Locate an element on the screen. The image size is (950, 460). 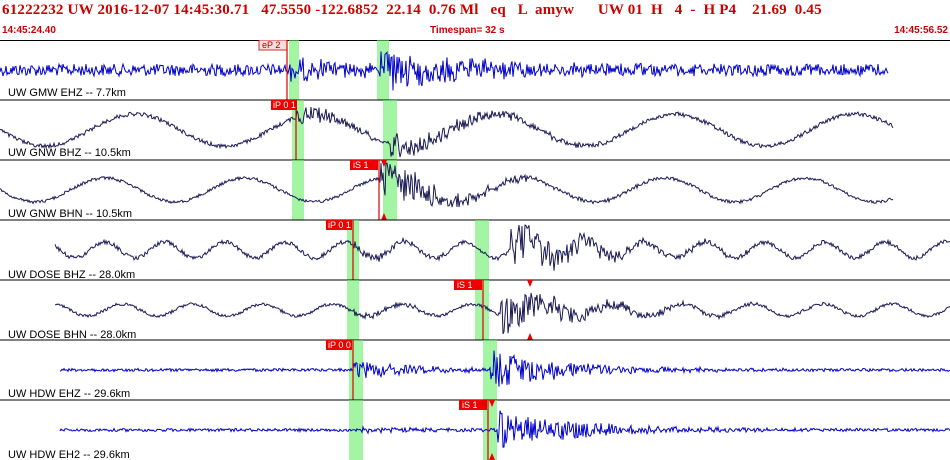
phase-window-3b is located at coordinates (482, 250).